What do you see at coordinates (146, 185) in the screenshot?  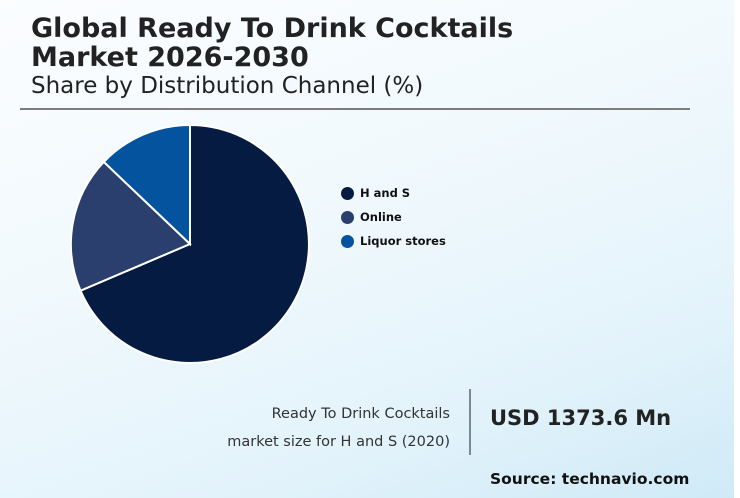 I see `pie-slice-liquor-stores` at bounding box center [146, 185].